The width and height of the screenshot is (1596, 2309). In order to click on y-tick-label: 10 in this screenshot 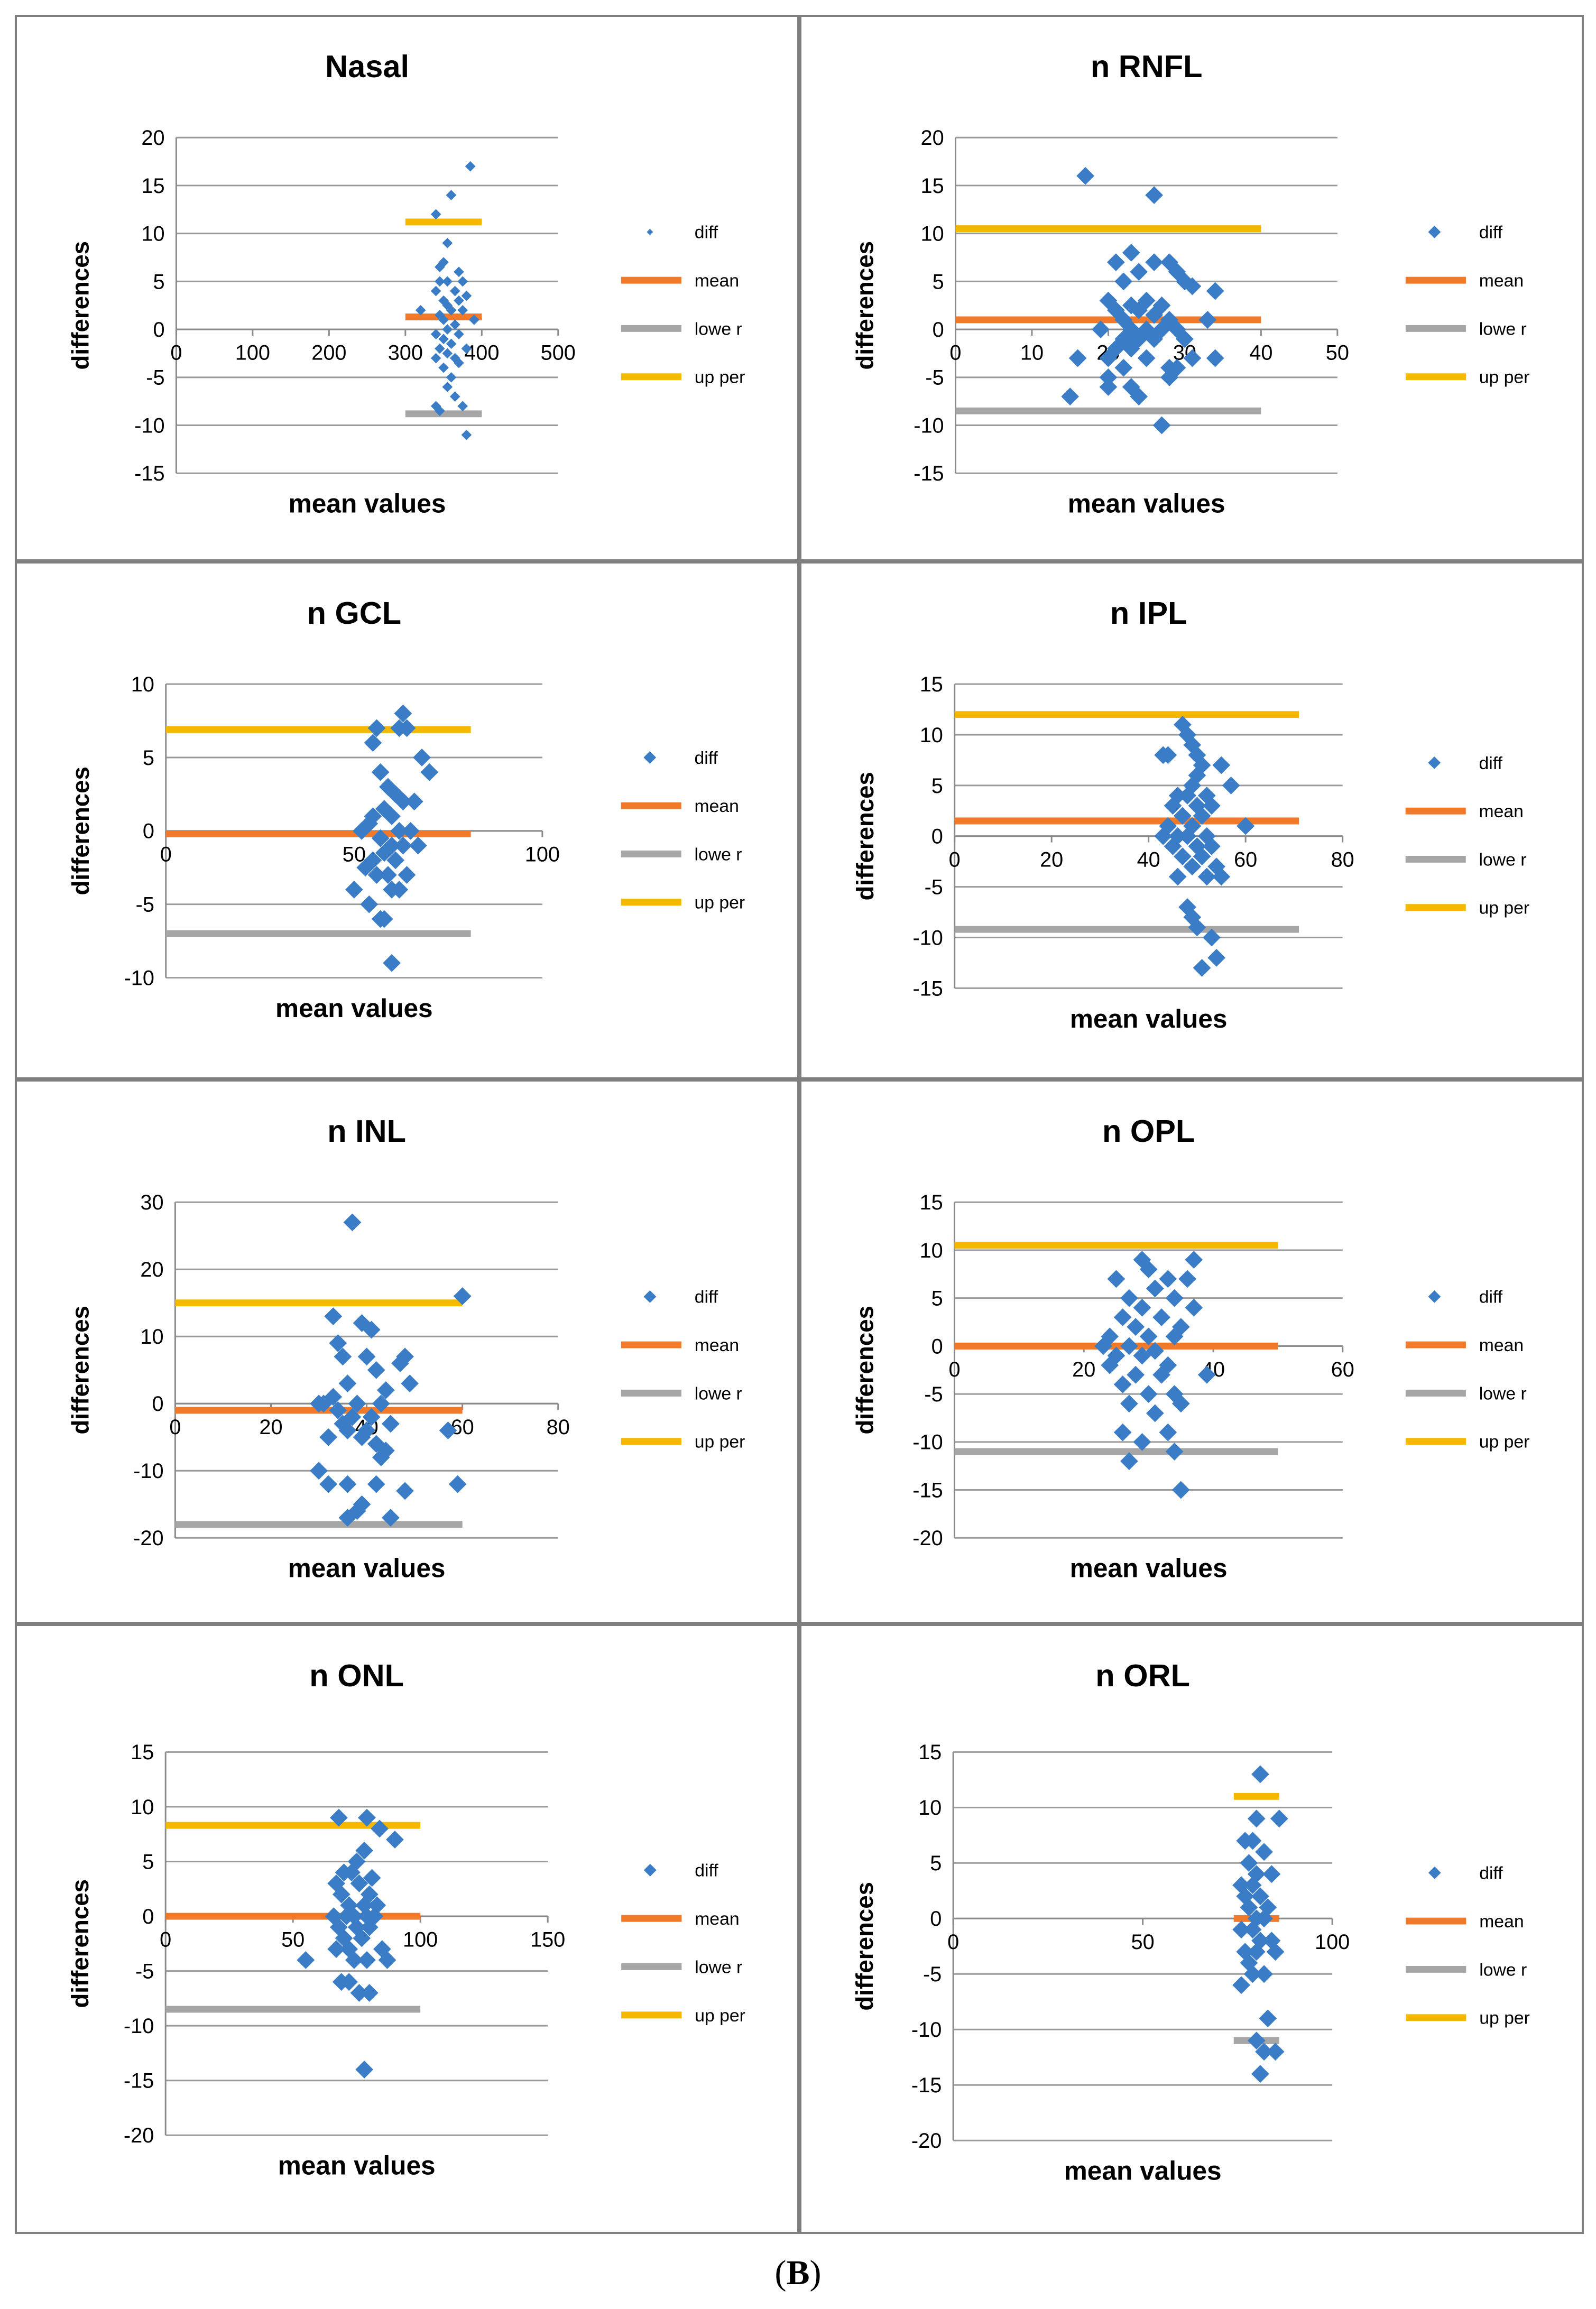, I will do `click(932, 1250)`.